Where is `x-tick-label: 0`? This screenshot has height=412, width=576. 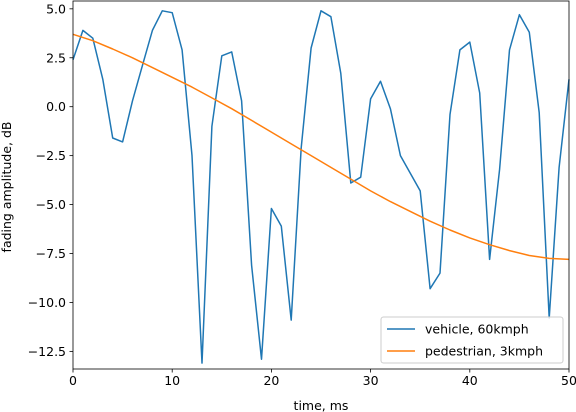
x-tick-label: 0 is located at coordinates (73, 380).